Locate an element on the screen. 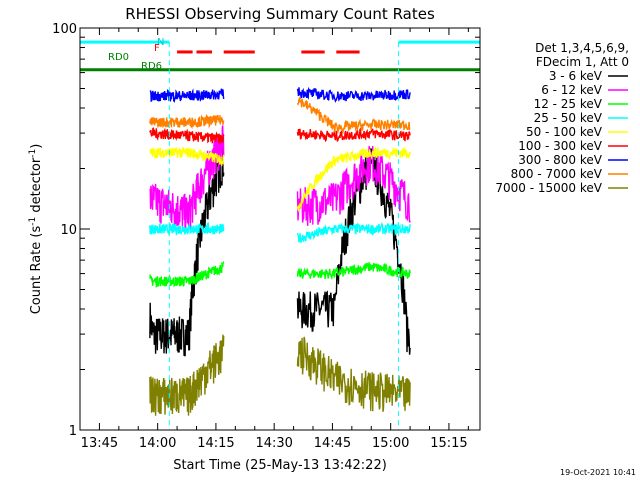  y-axis-label-end: ) is located at coordinates (36, 146).